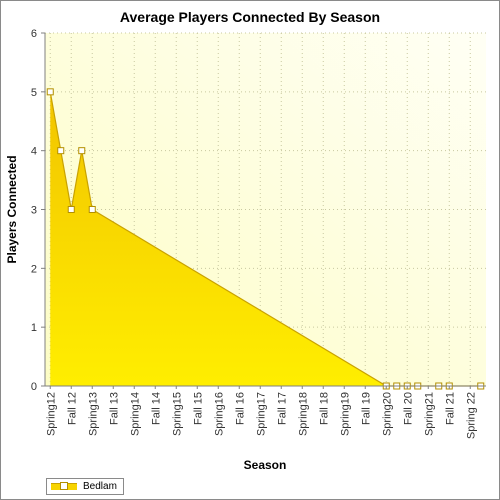  I want to click on y-tick-label: 4, so click(34, 152).